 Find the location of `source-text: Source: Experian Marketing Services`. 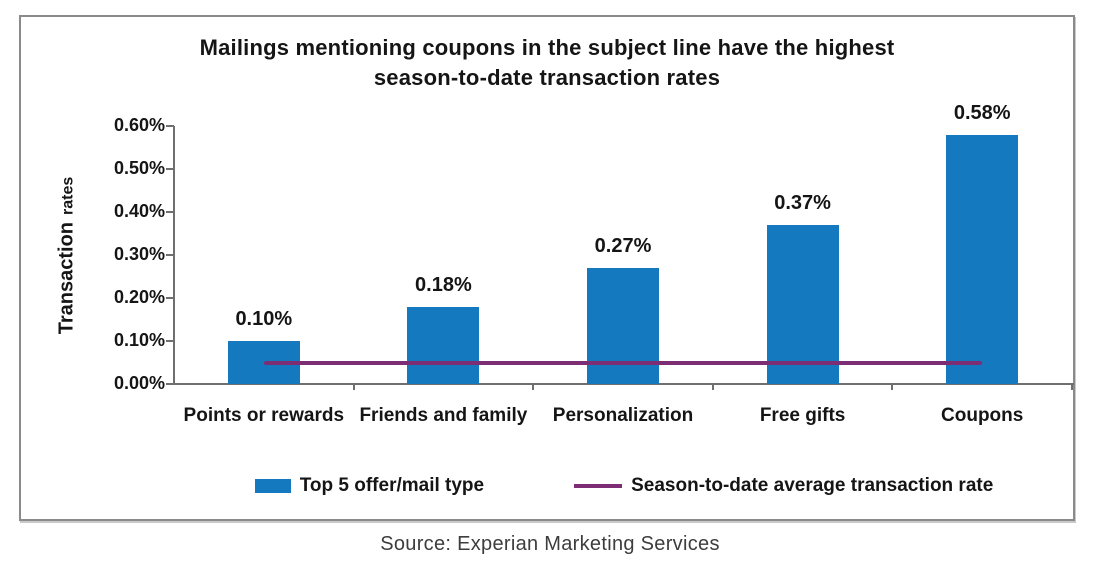

source-text: Source: Experian Marketing Services is located at coordinates (550, 544).